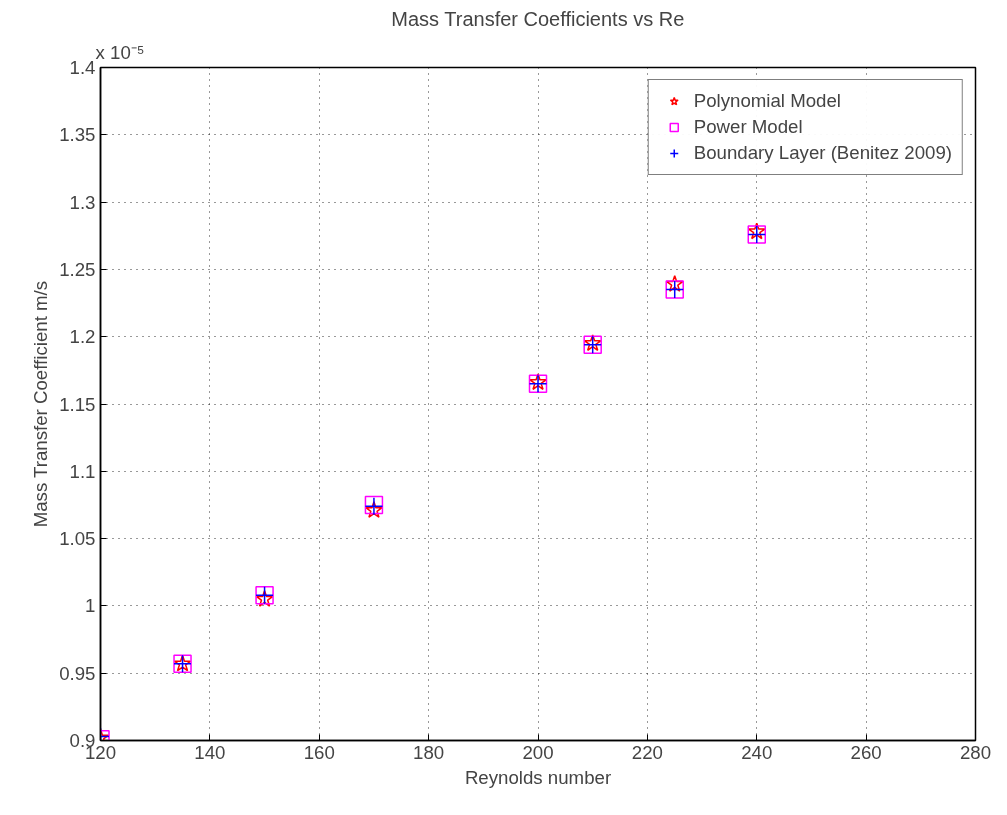 The image size is (1007, 815). Describe the element at coordinates (767, 101) in the screenshot. I see `legend-label: Polynomial Model` at that location.